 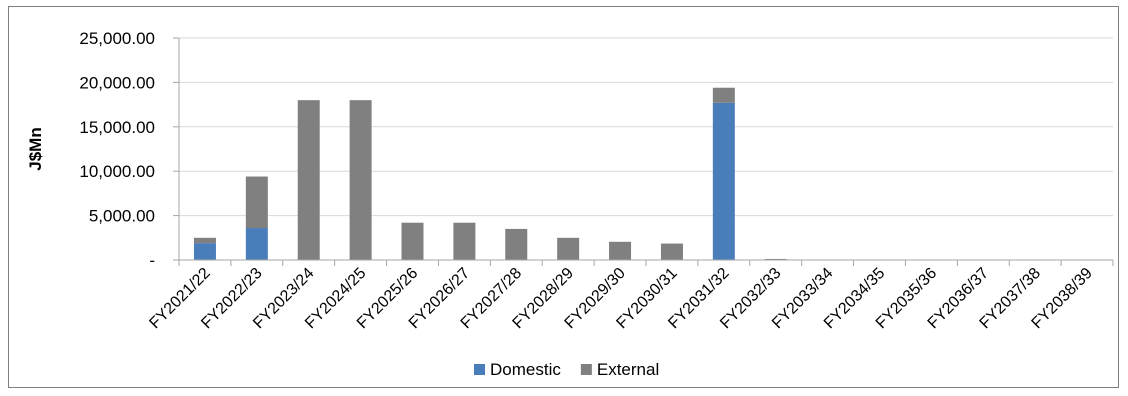 I want to click on y-tick-label: 5,000.00, so click(x=122, y=216).